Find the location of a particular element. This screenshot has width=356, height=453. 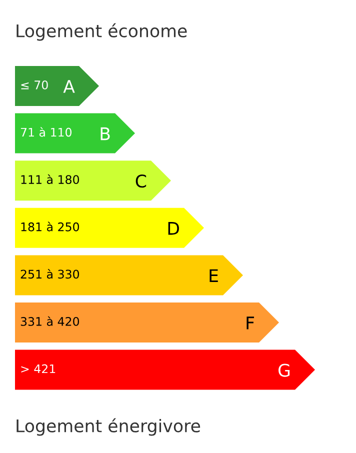

annotation: E is located at coordinates (214, 275).